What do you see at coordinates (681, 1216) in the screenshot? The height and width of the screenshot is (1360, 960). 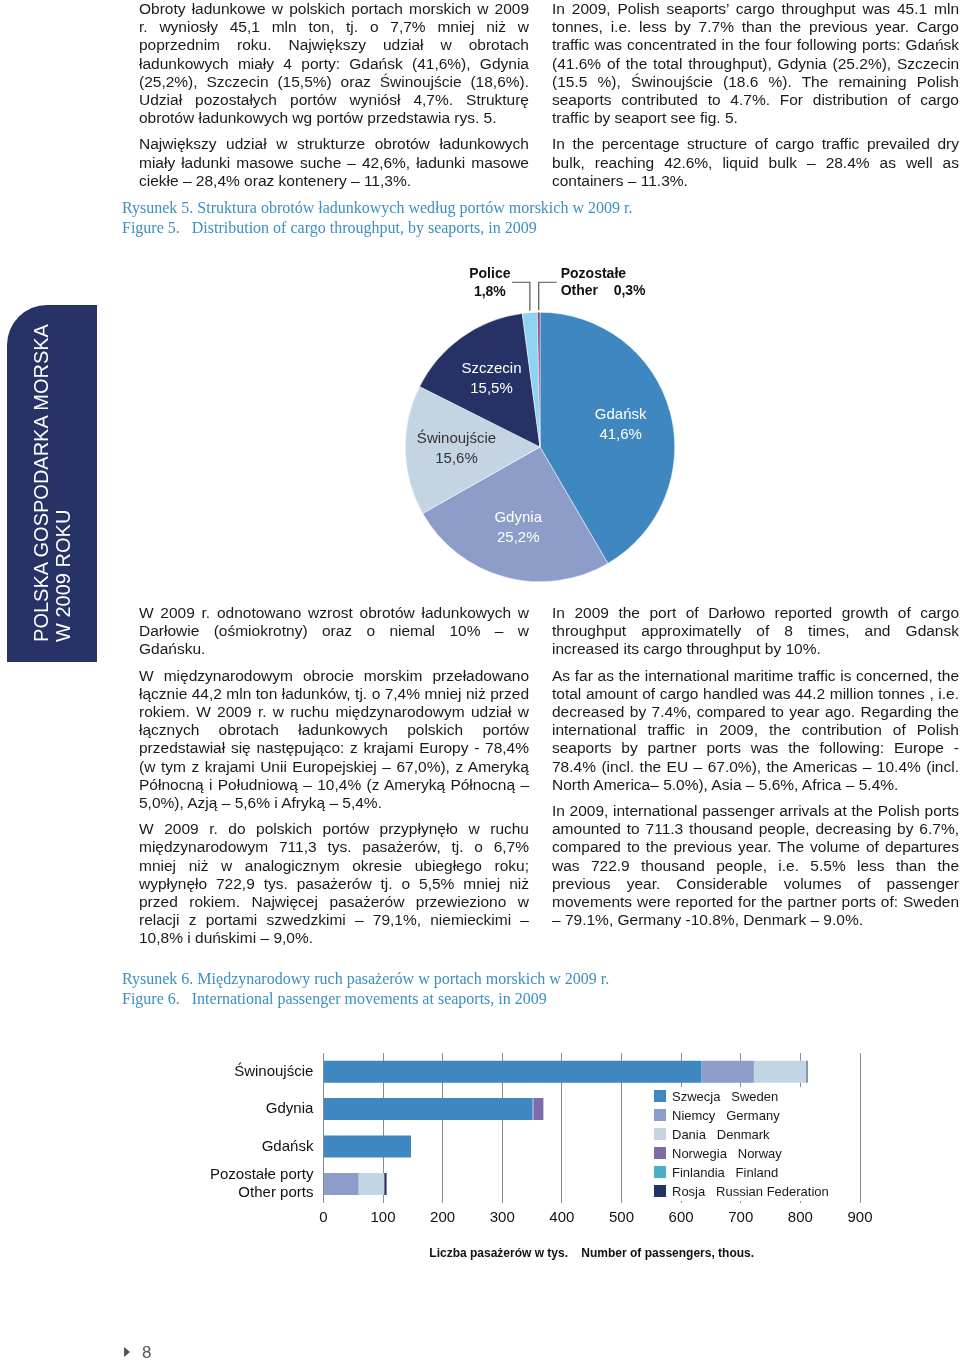 I see `x-tick-label: 600` at bounding box center [681, 1216].